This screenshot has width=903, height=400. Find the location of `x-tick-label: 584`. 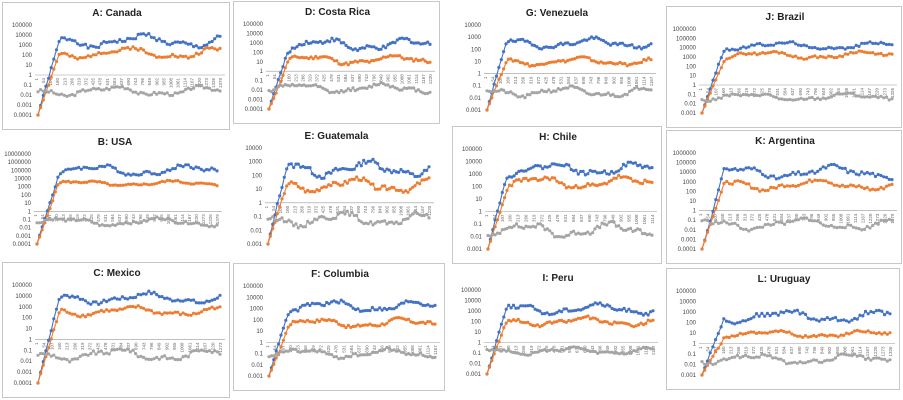

x-tick-label: 584 is located at coordinates (573, 218).